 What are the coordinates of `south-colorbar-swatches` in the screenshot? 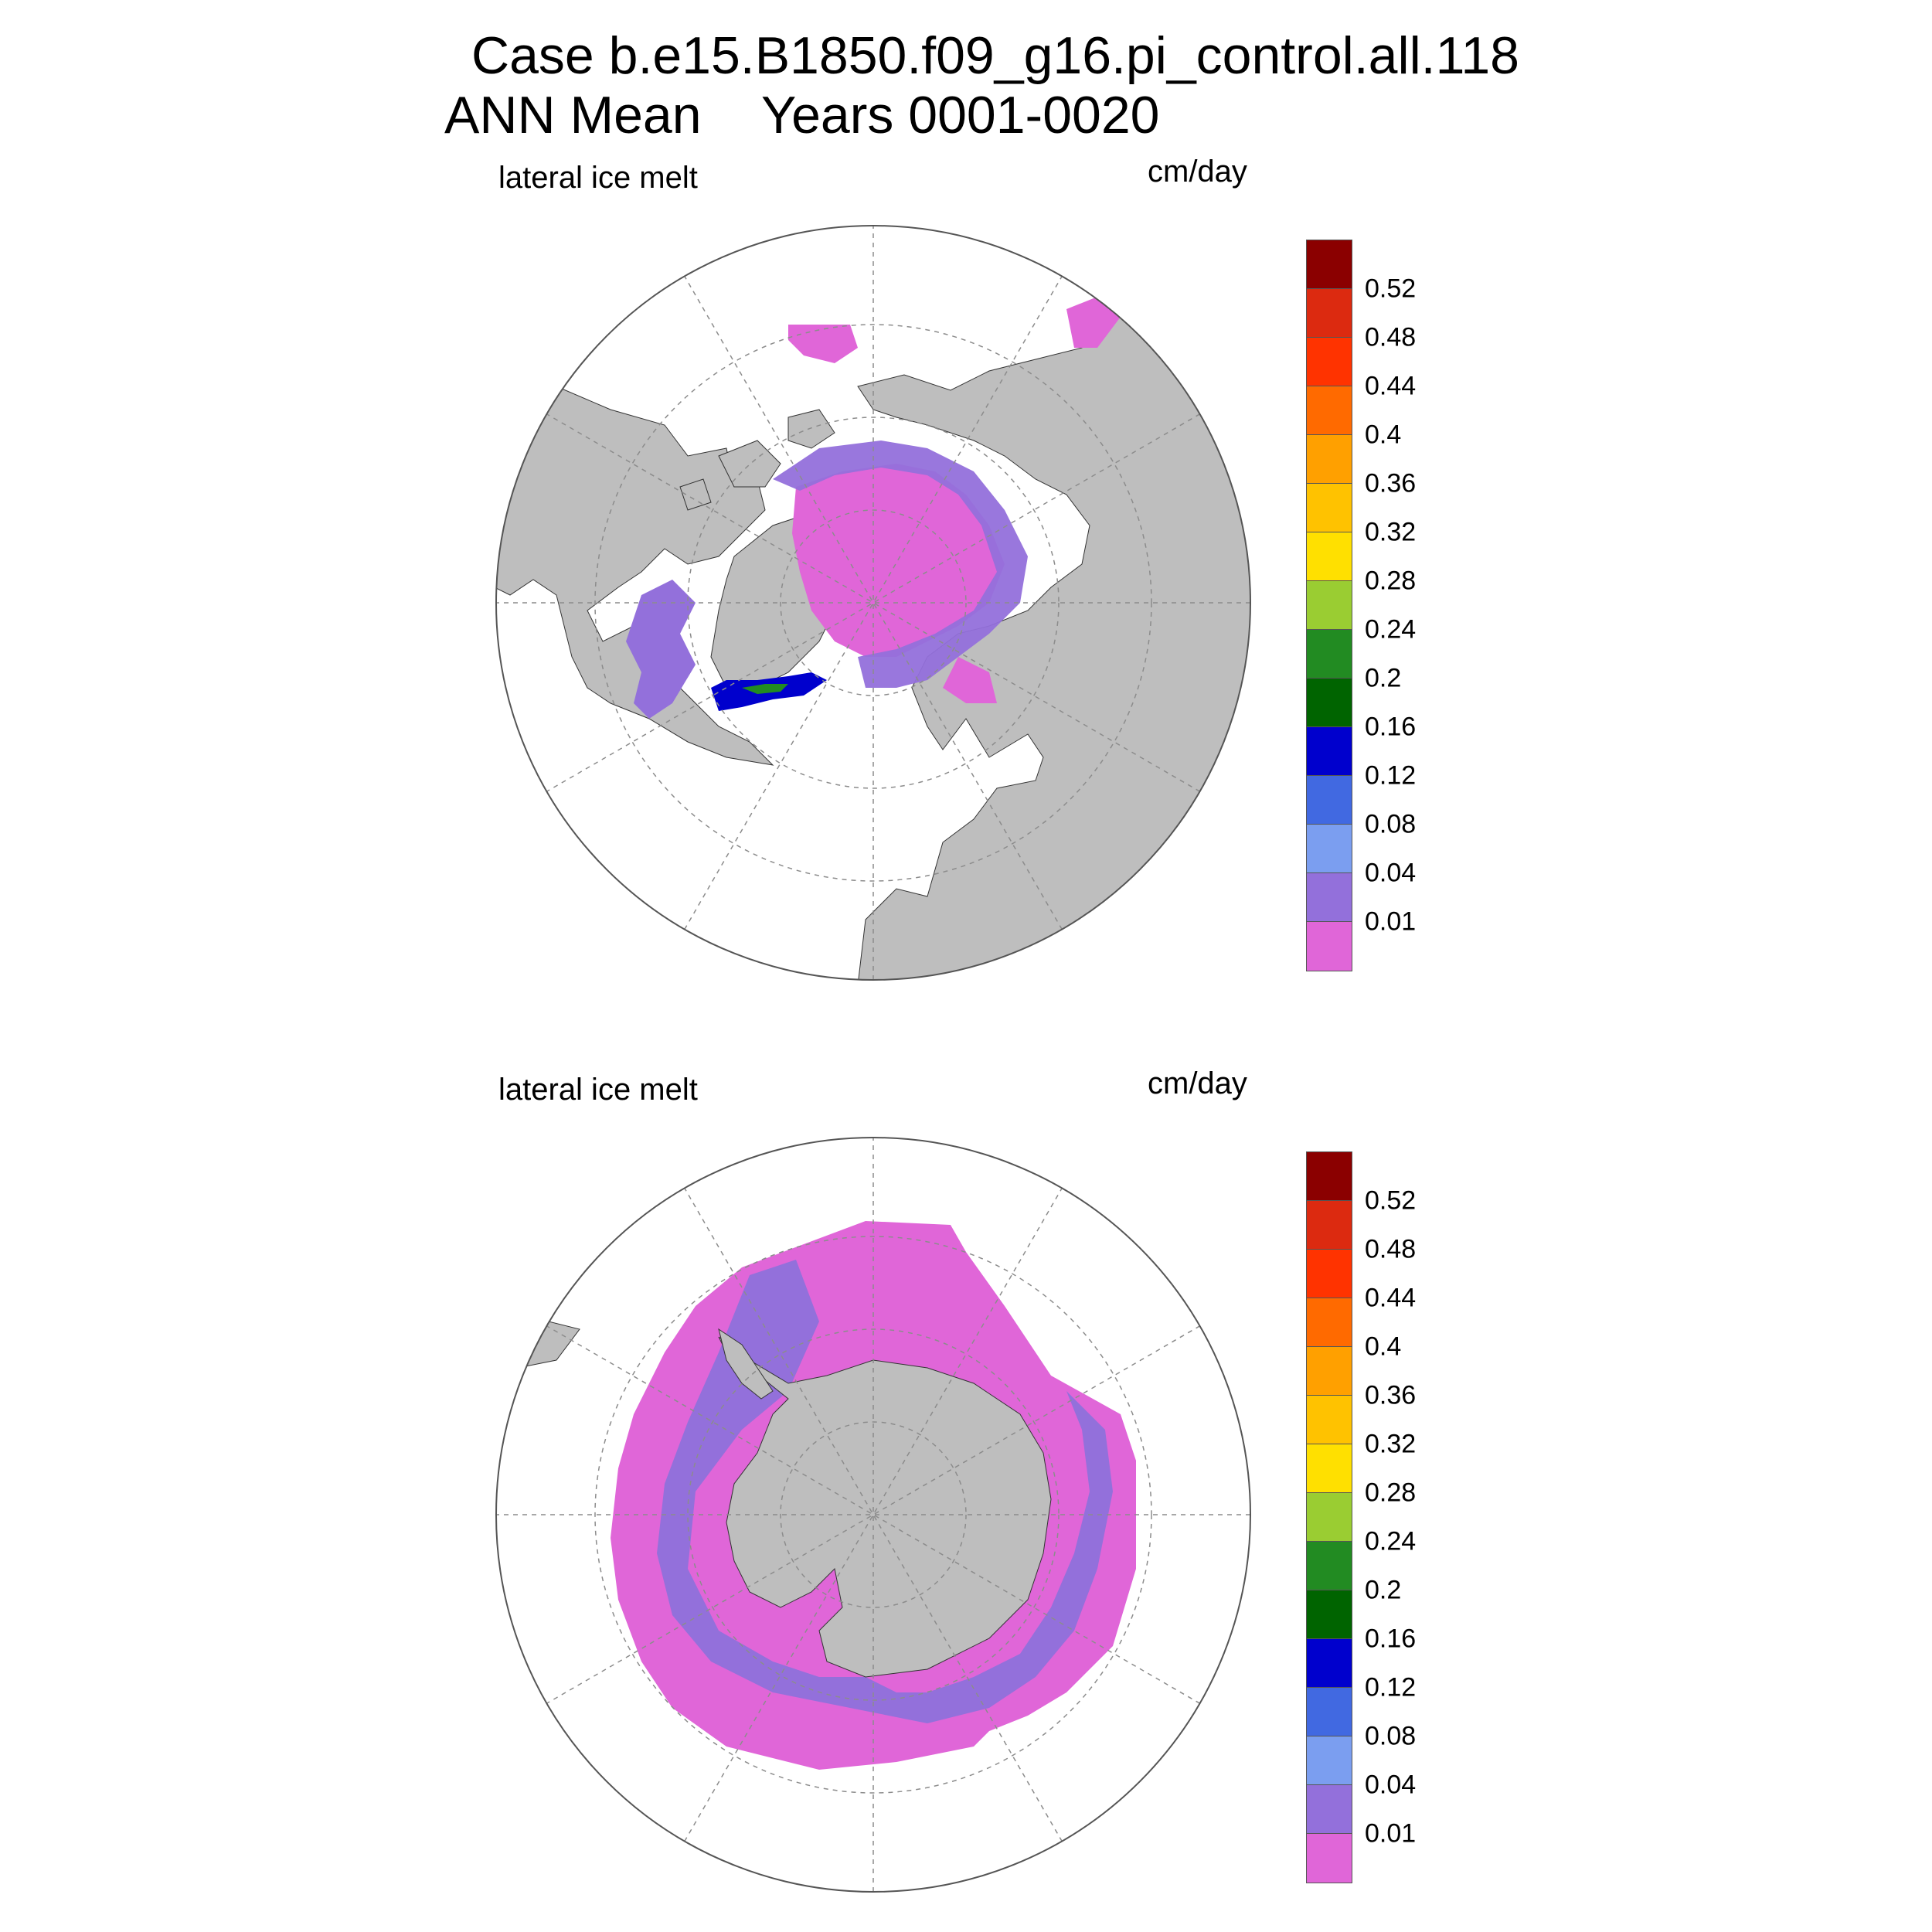 It's located at (1329, 1517).